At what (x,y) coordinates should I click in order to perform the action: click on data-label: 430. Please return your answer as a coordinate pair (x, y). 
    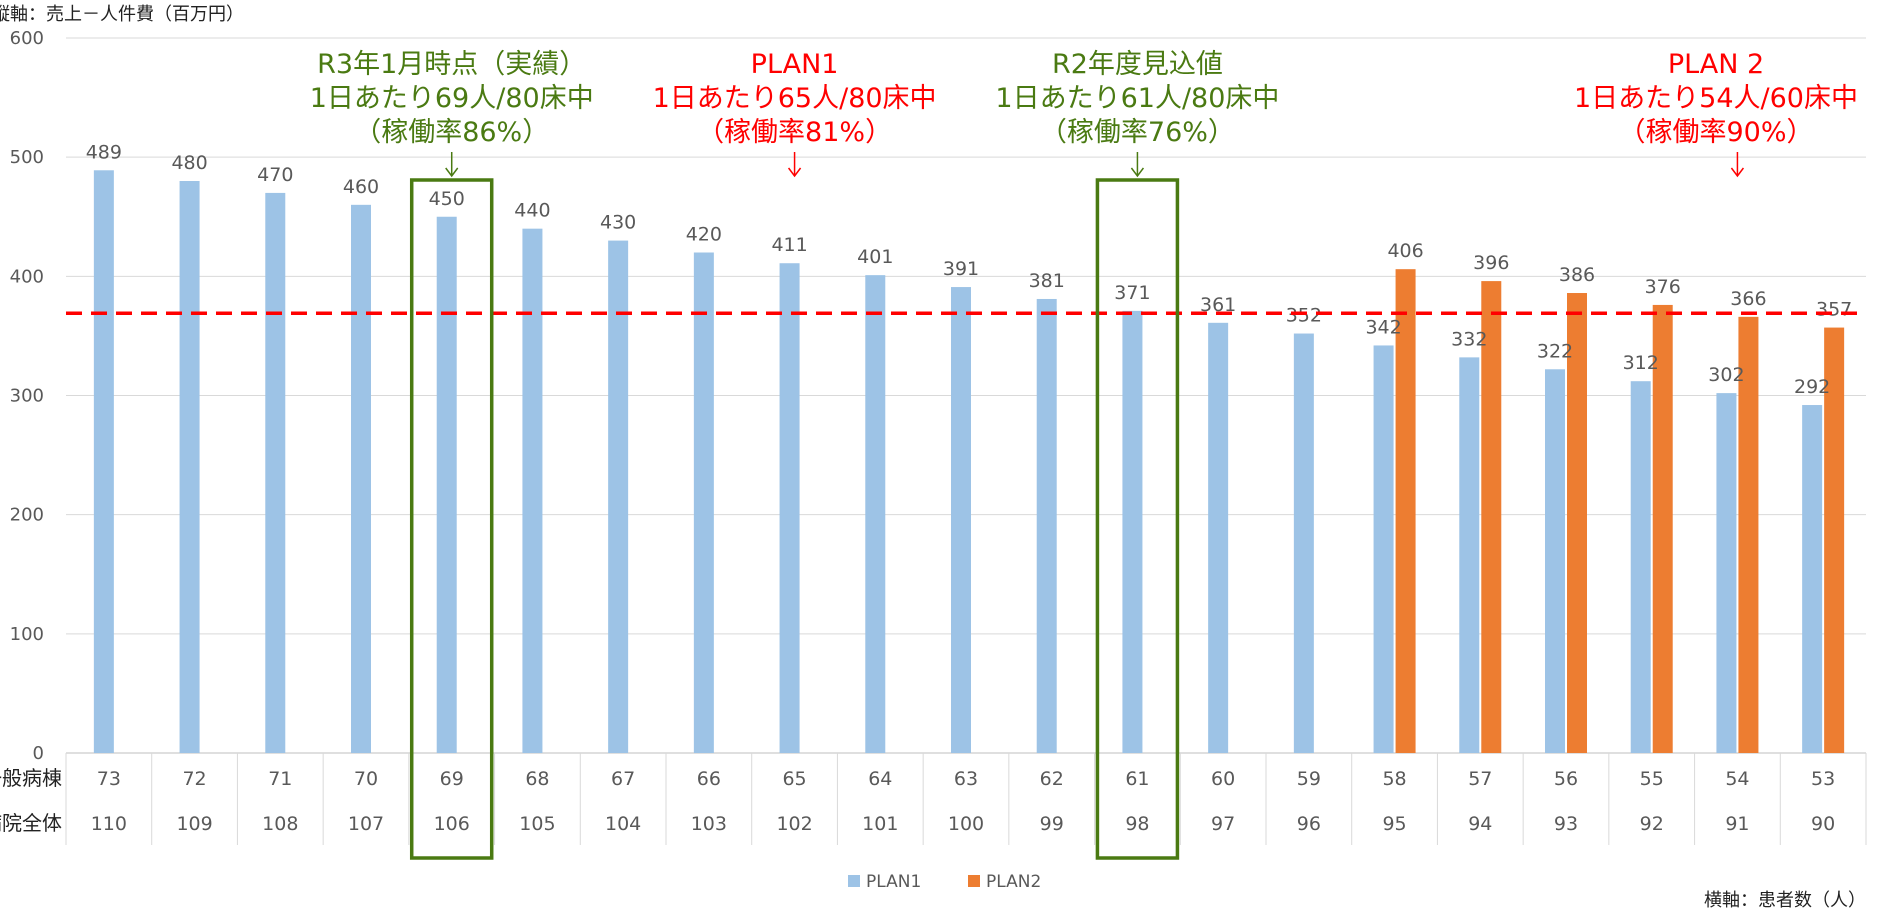
    Looking at the image, I should click on (618, 223).